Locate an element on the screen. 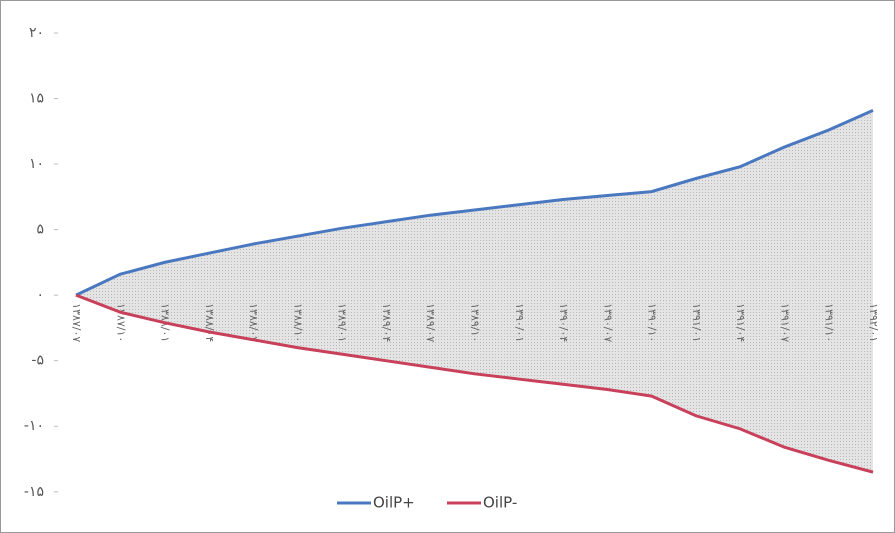 This screenshot has height=533, width=895. y-tick-label: ۲۰ is located at coordinates (36, 33).